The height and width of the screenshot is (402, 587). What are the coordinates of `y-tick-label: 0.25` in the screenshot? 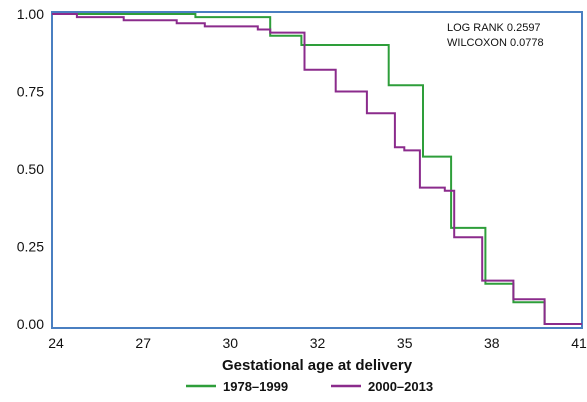 It's located at (30, 247).